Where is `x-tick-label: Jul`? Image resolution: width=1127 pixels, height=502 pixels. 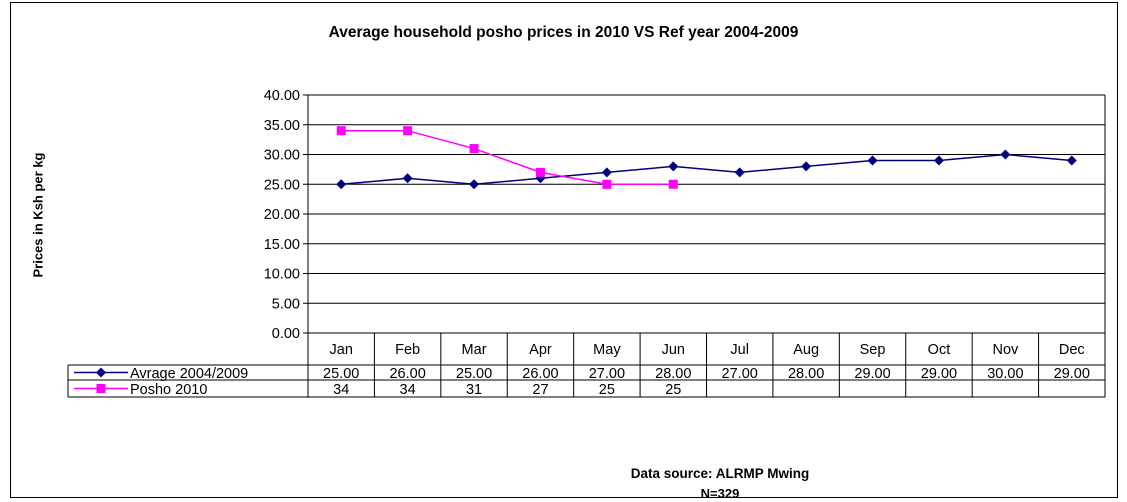
x-tick-label: Jul is located at coordinates (739, 350).